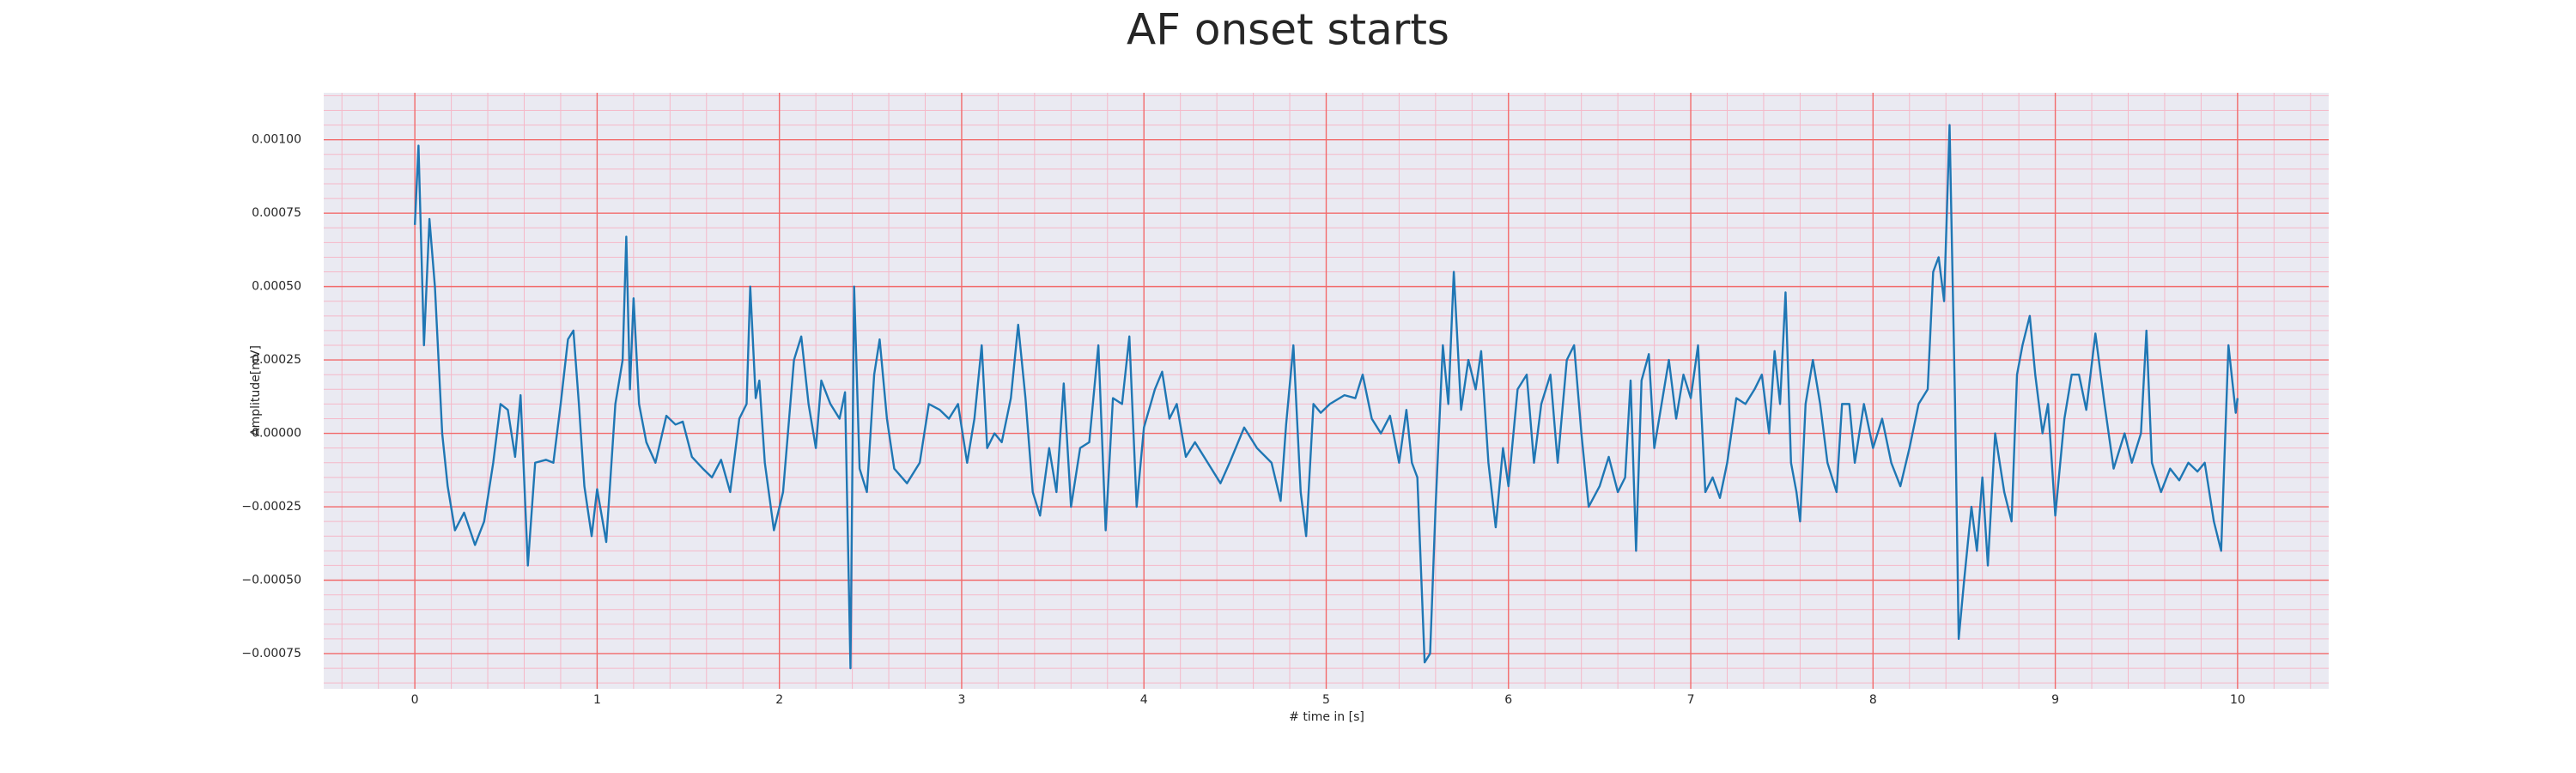 The image size is (2576, 773). Describe the element at coordinates (2055, 700) in the screenshot. I see `x-tick-label: 9` at that location.